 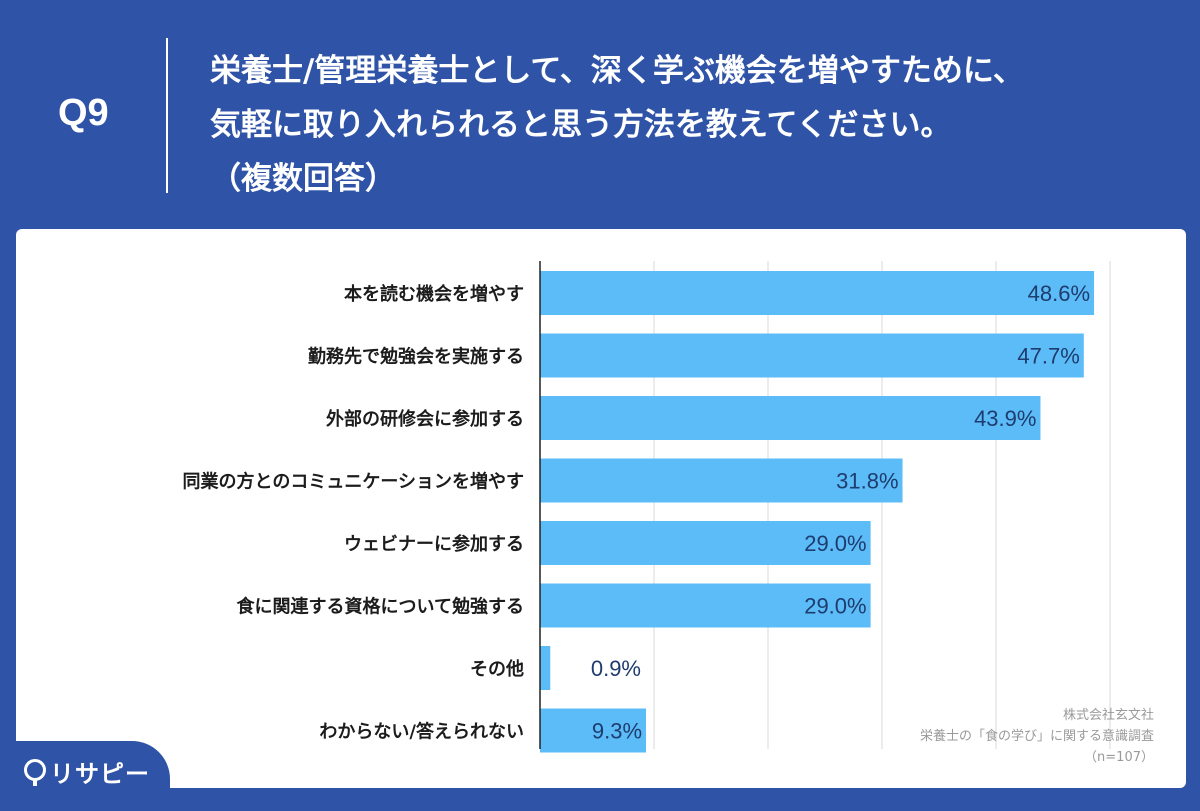 I want to click on category-label: 外部の研修会に参加する, so click(x=425, y=419).